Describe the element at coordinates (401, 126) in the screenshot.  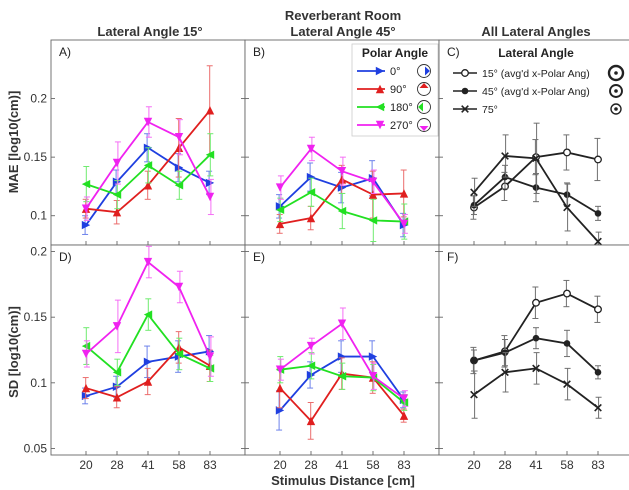
I see `legend-label: 270°` at that location.